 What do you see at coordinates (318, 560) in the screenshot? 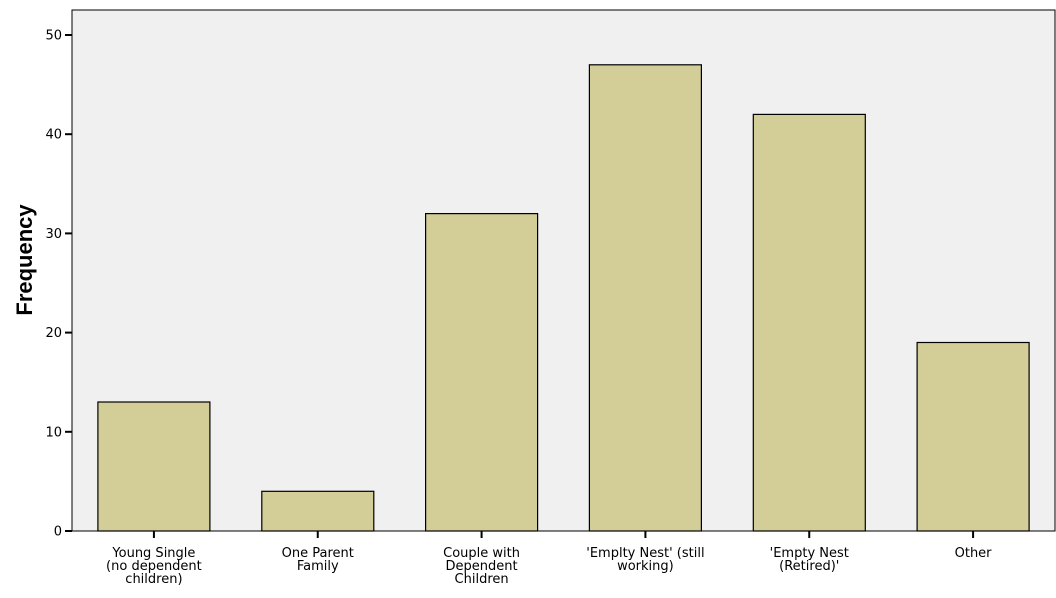
I see `x-category-label-1: One Parent Family` at bounding box center [318, 560].